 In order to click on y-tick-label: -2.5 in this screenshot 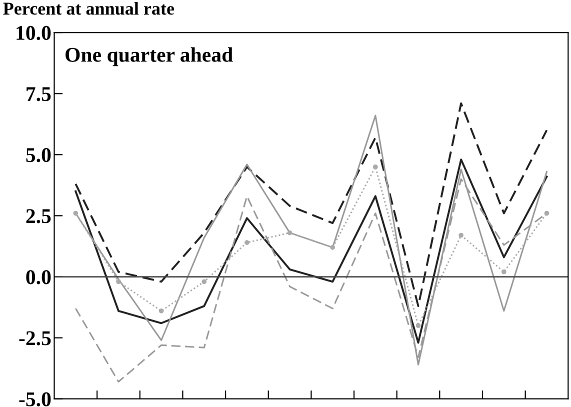, I will do `click(35, 338)`.